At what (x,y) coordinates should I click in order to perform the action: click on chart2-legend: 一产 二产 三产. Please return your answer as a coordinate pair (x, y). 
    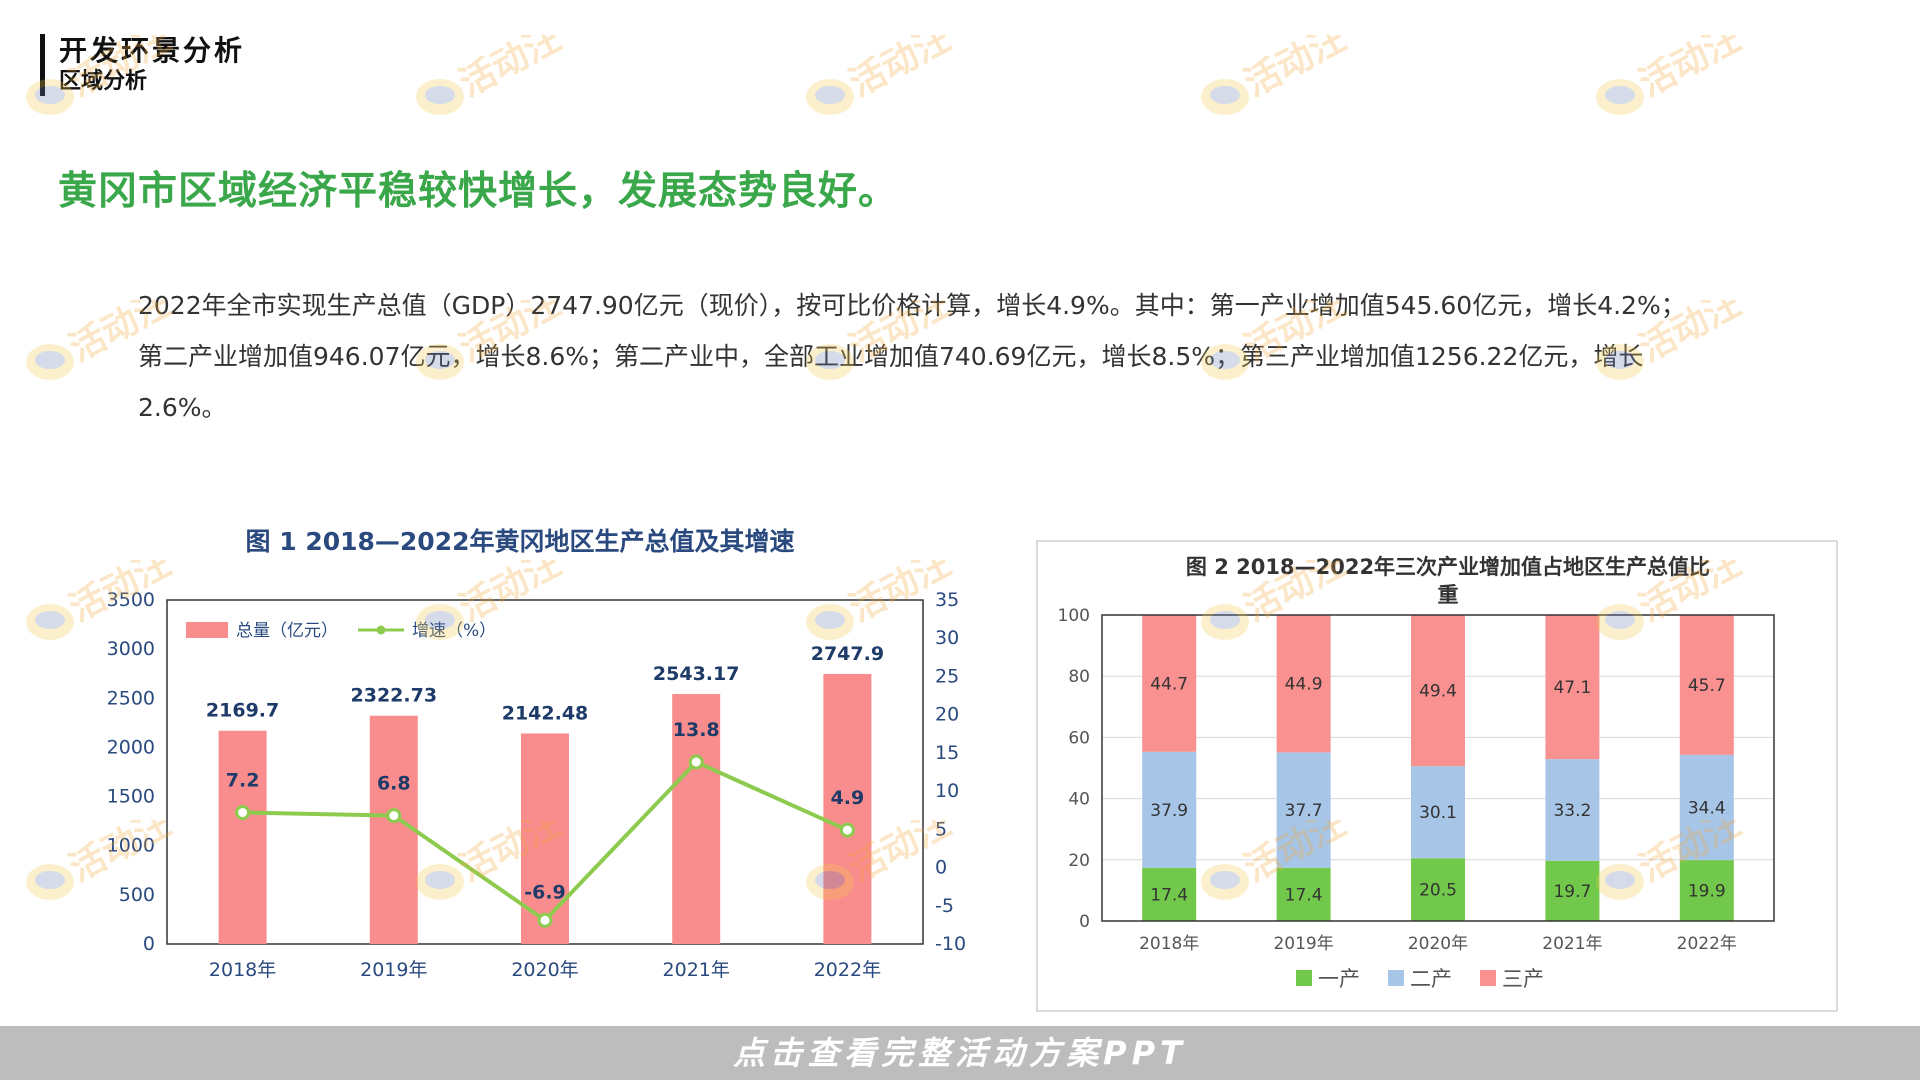
    Looking at the image, I should click on (1420, 979).